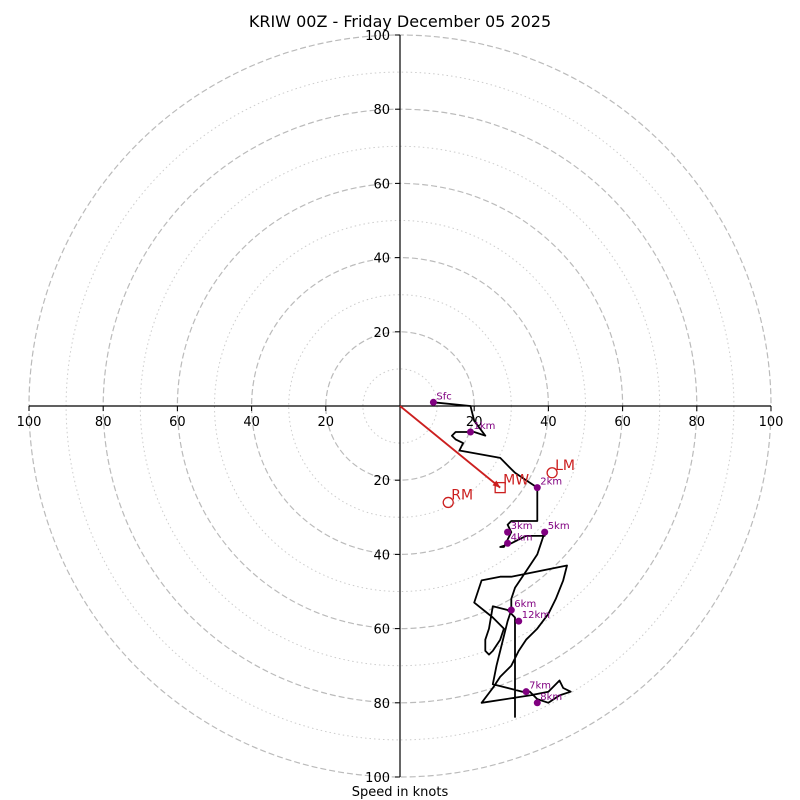  What do you see at coordinates (551, 697) in the screenshot?
I see `height-marker-label: 8km` at bounding box center [551, 697].